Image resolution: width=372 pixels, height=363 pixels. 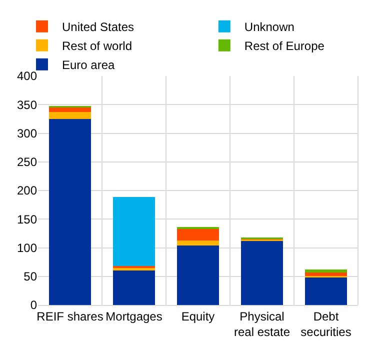 What do you see at coordinates (98, 27) in the screenshot?
I see `legend-label: United States` at bounding box center [98, 27].